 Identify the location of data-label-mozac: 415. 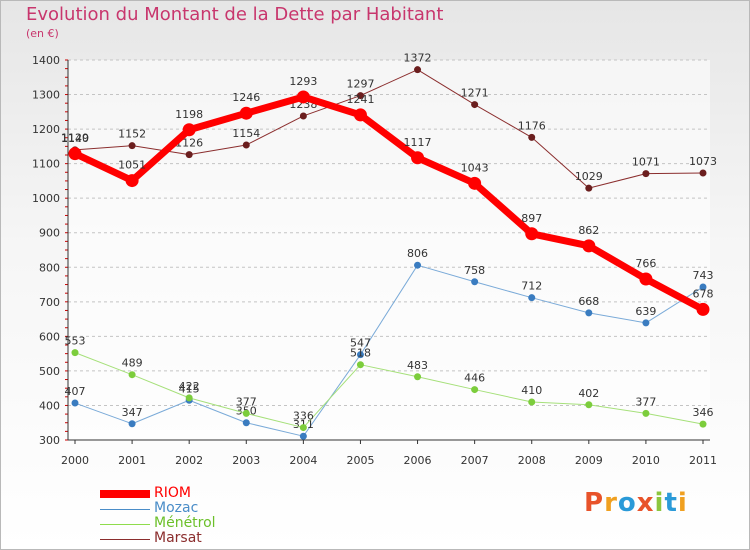
(189, 388).